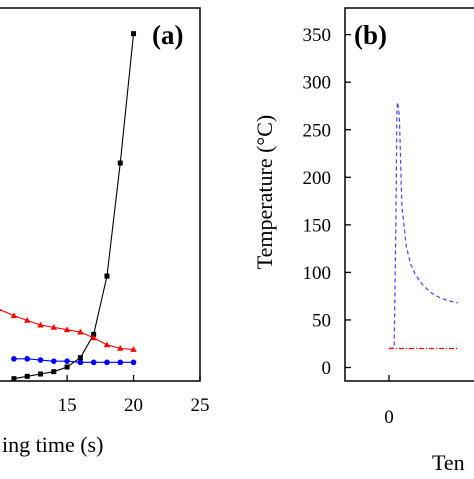 This screenshot has width=474, height=479. What do you see at coordinates (317, 225) in the screenshot?
I see `panel-b-y-tick-label: 150` at bounding box center [317, 225].